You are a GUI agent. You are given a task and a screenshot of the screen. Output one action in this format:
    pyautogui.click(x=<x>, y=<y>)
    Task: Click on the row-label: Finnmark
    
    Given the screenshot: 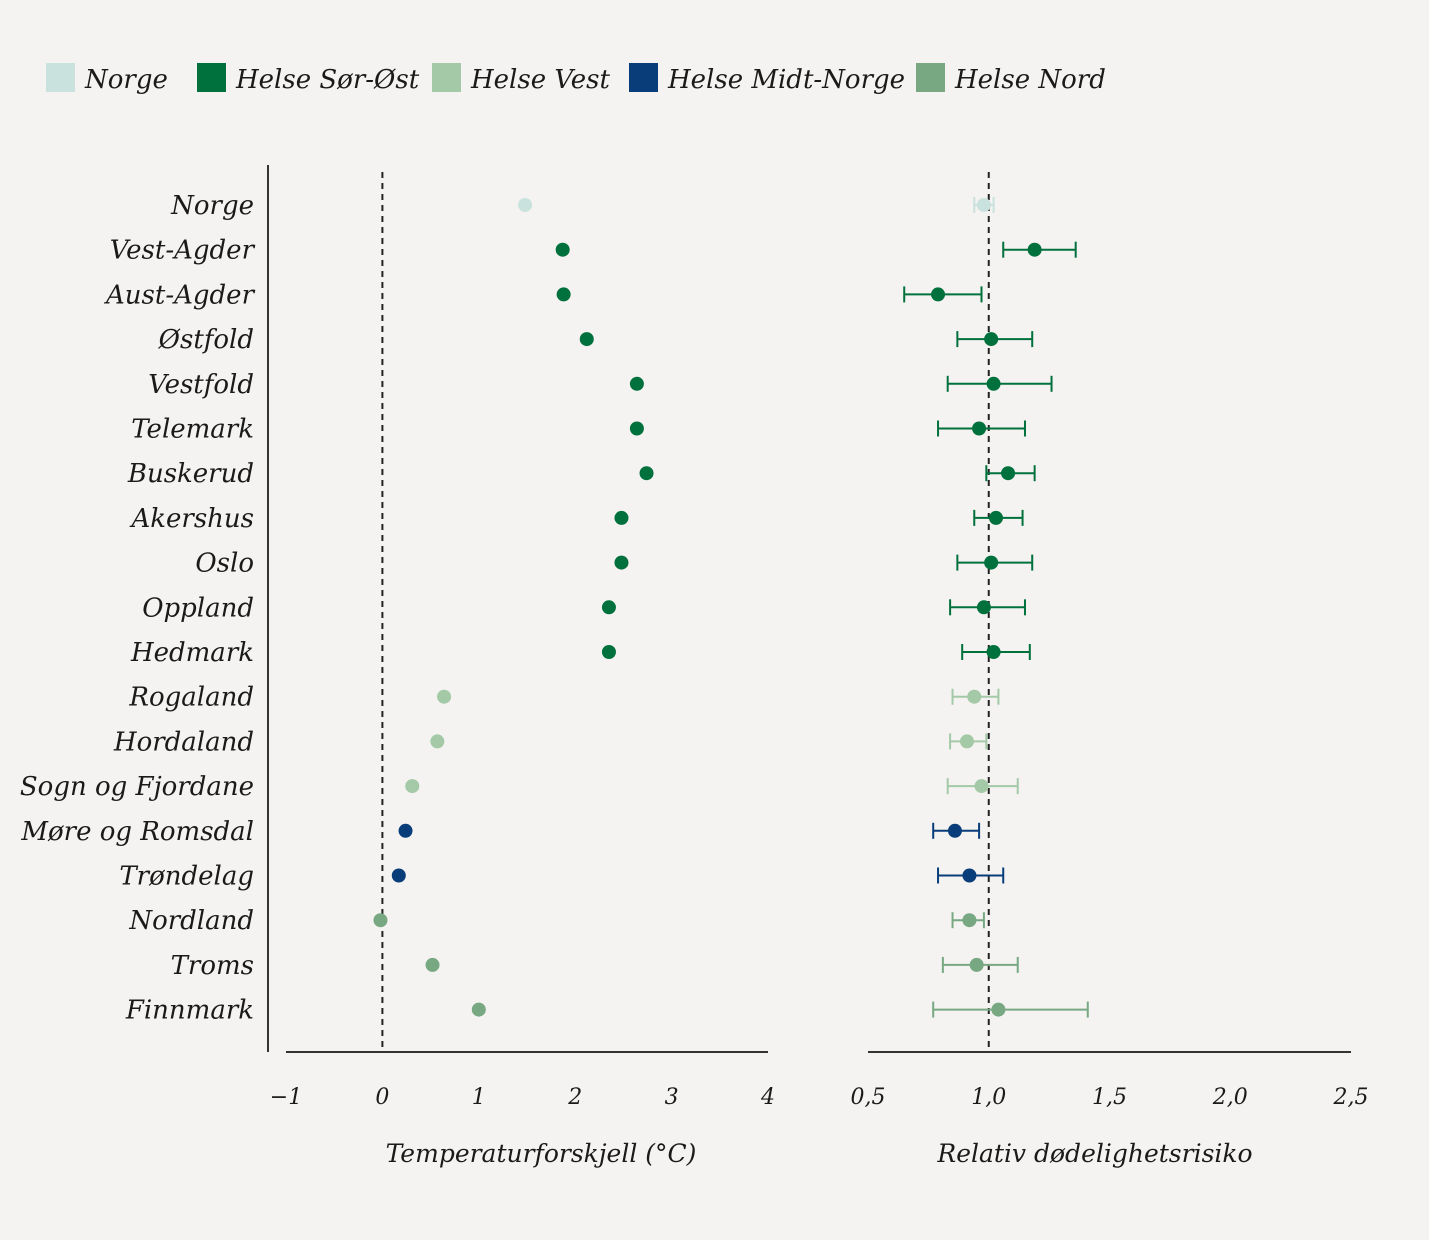 What is the action you would take?
    pyautogui.click(x=189, y=1011)
    